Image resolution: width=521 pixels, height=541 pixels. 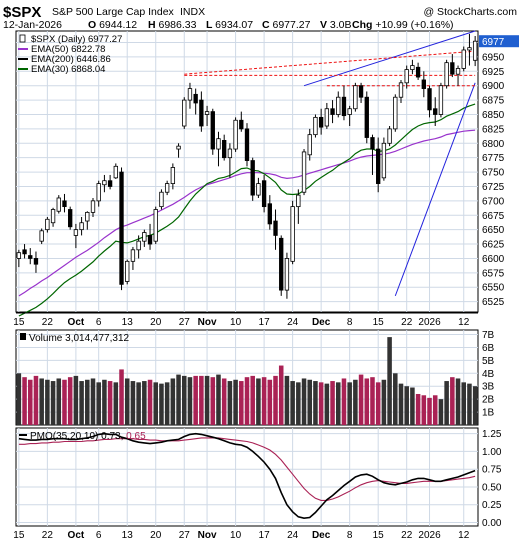 What do you see at coordinates (286, 25) in the screenshot?
I see `ohlc-c: C 6977.27` at bounding box center [286, 25].